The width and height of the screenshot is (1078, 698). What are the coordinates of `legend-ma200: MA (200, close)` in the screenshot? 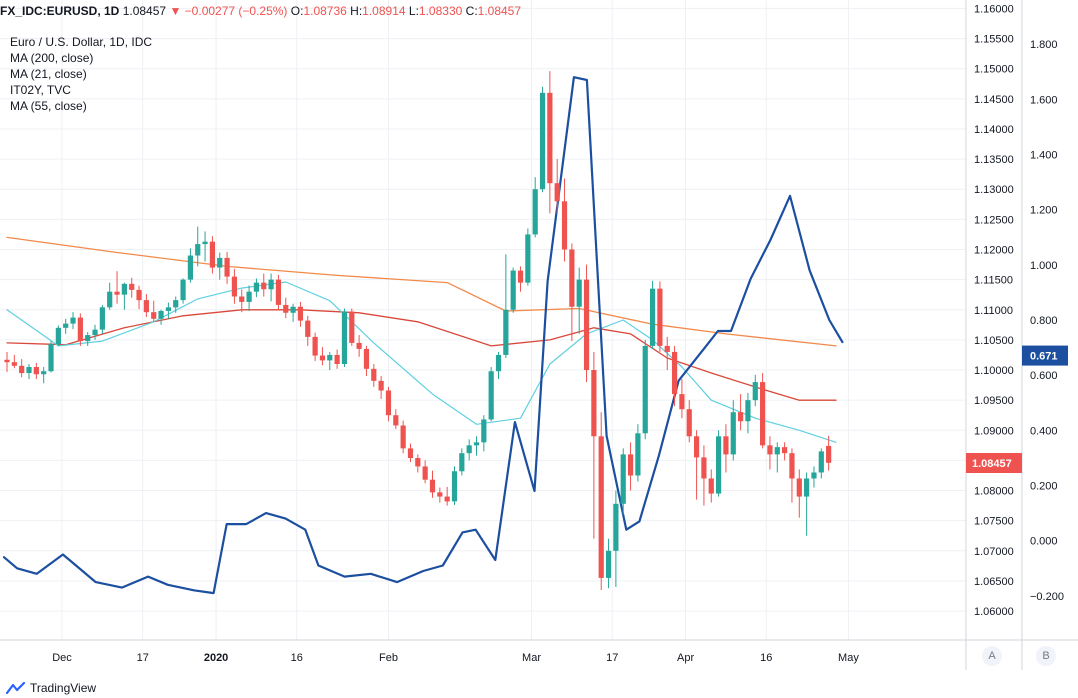 It's located at (52, 58).